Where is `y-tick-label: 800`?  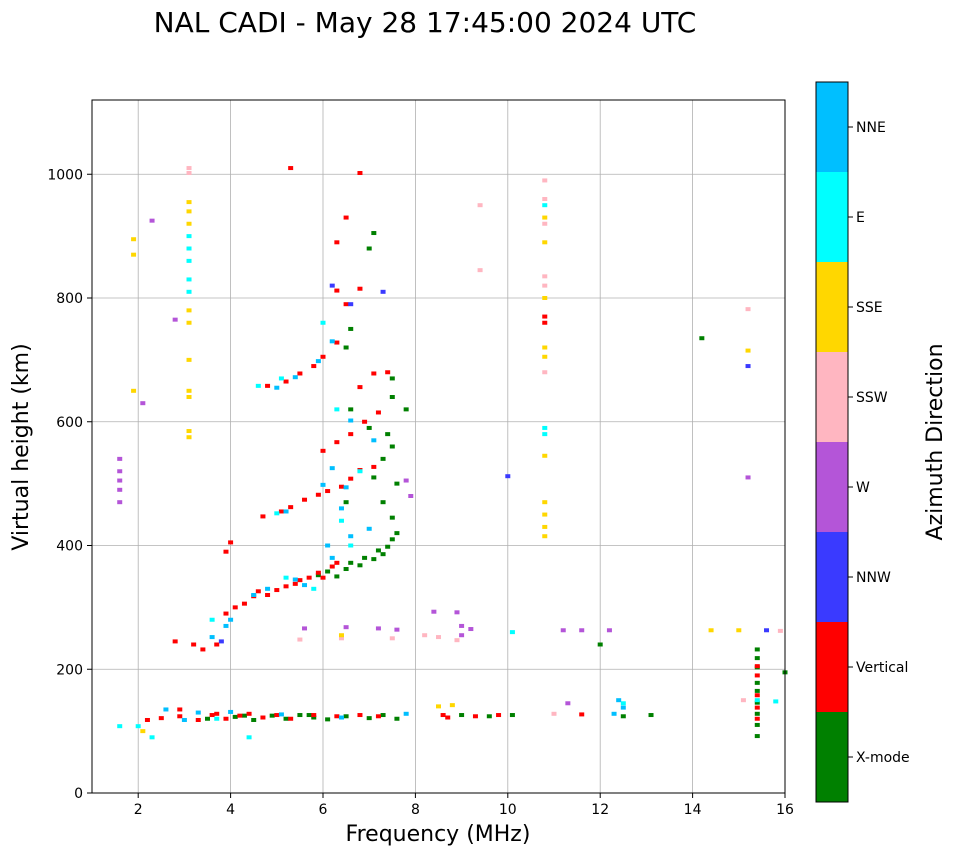 y-tick-label: 800 is located at coordinates (69, 299).